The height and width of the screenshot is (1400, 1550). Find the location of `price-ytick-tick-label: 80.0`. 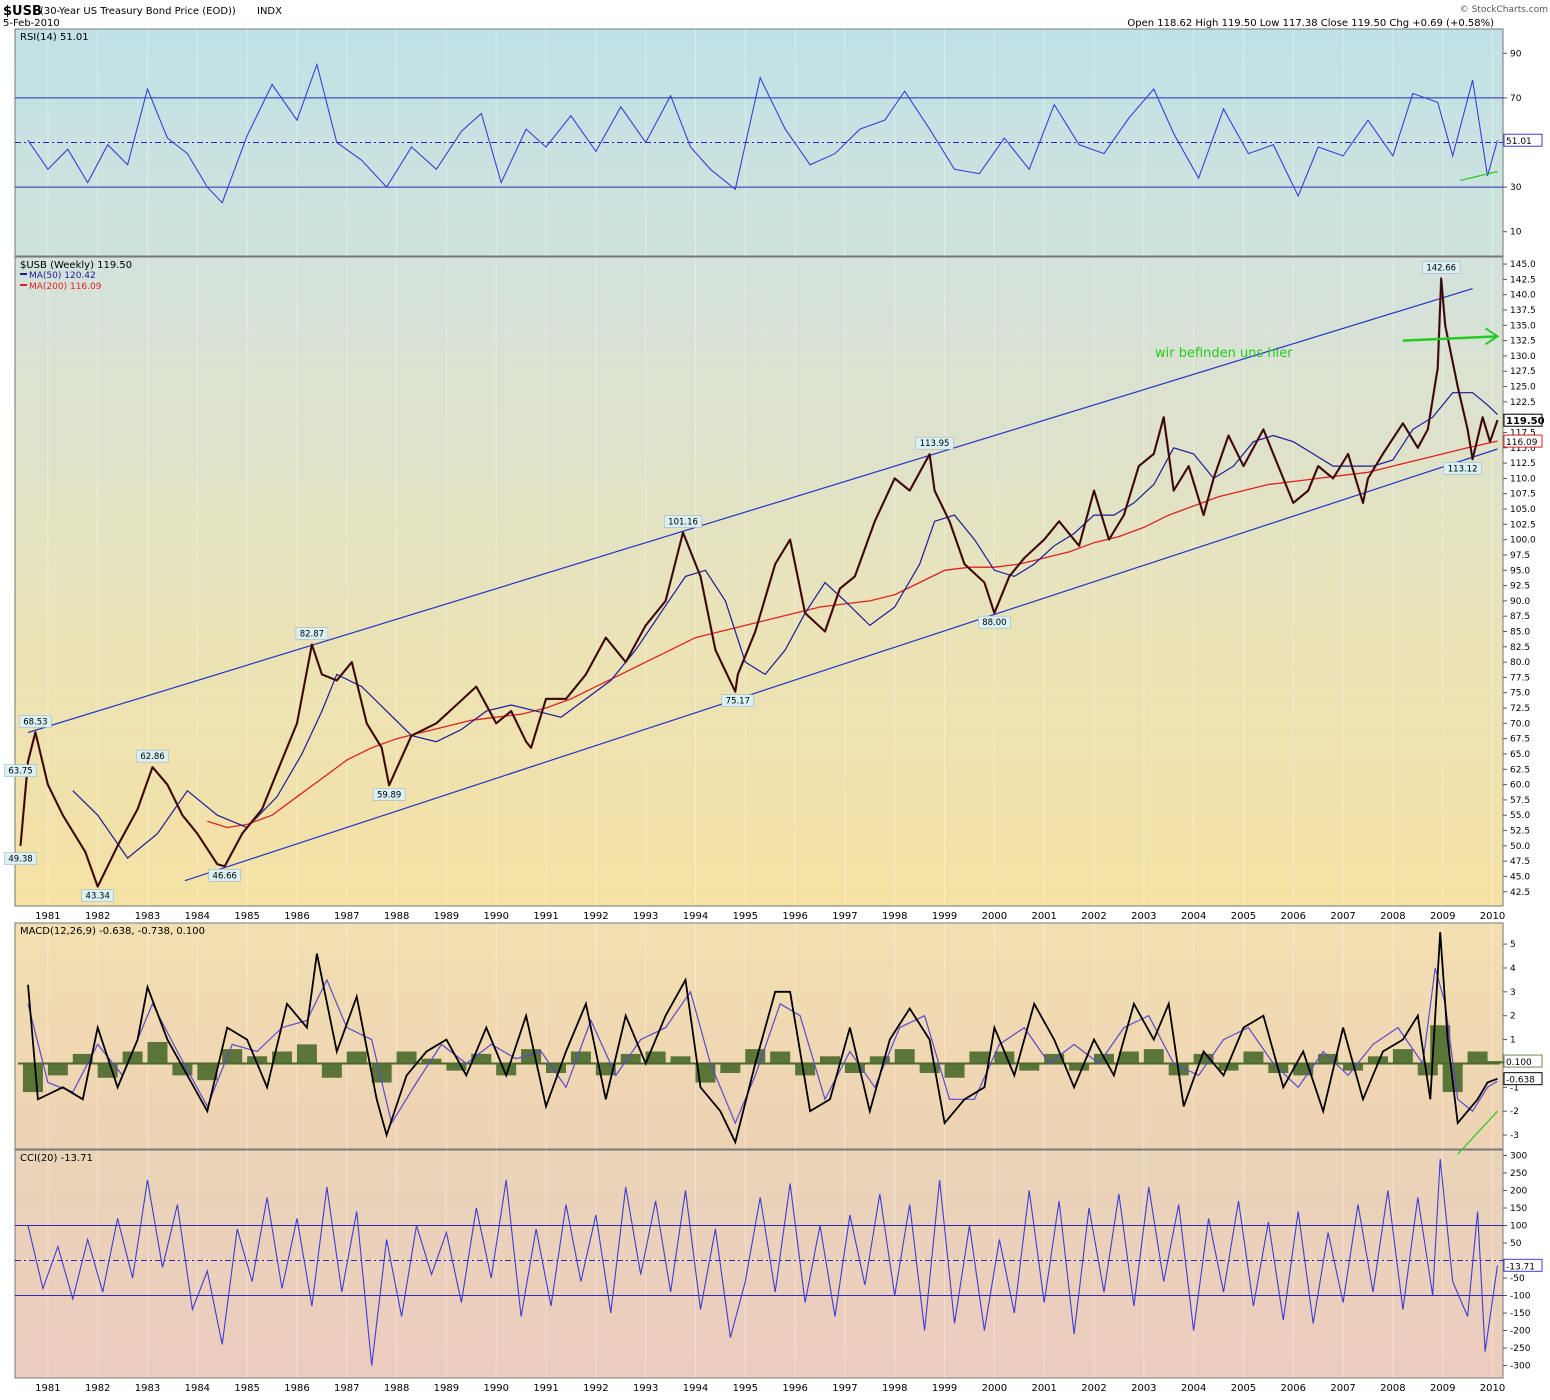

price-ytick-tick-label: 80.0 is located at coordinates (1520, 663).